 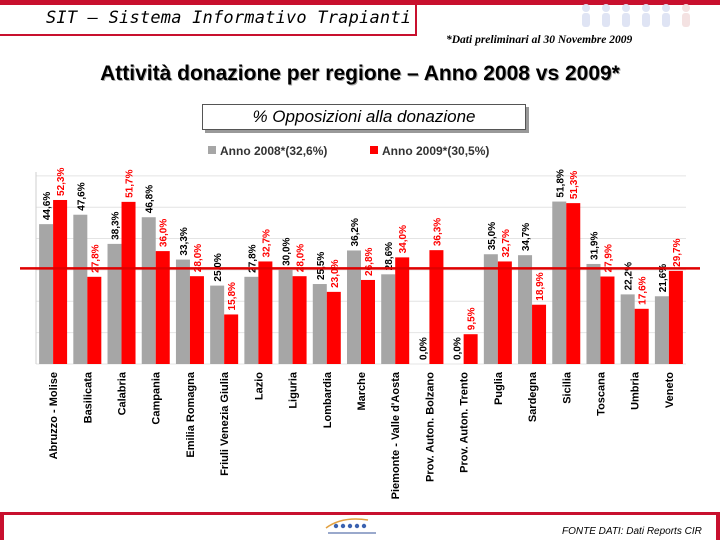 I want to click on header-band, so click(x=360, y=29).